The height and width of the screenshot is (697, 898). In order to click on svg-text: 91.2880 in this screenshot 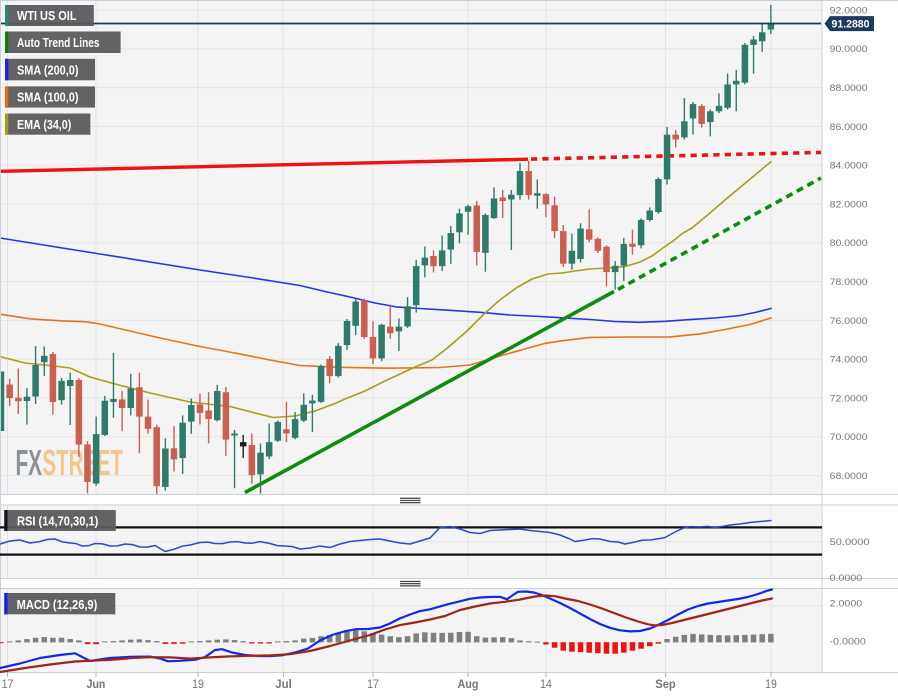, I will do `click(851, 25)`.